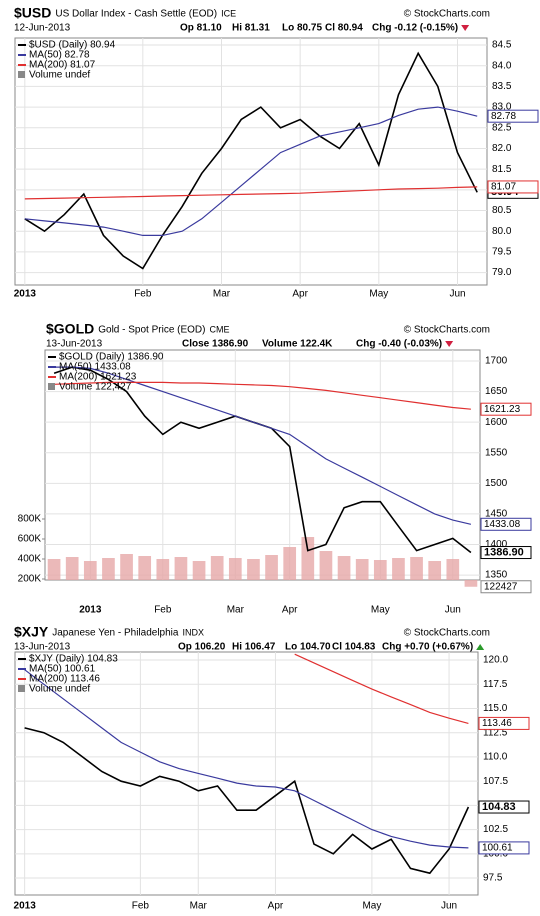  Describe the element at coordinates (493, 878) in the screenshot. I see `y-tick-label: 97.5` at that location.